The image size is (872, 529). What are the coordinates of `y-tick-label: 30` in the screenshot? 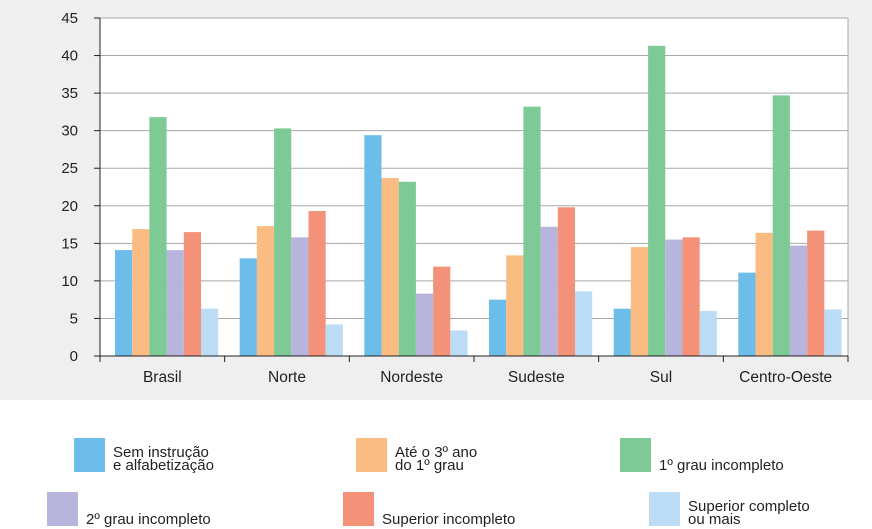 It's located at (69, 131).